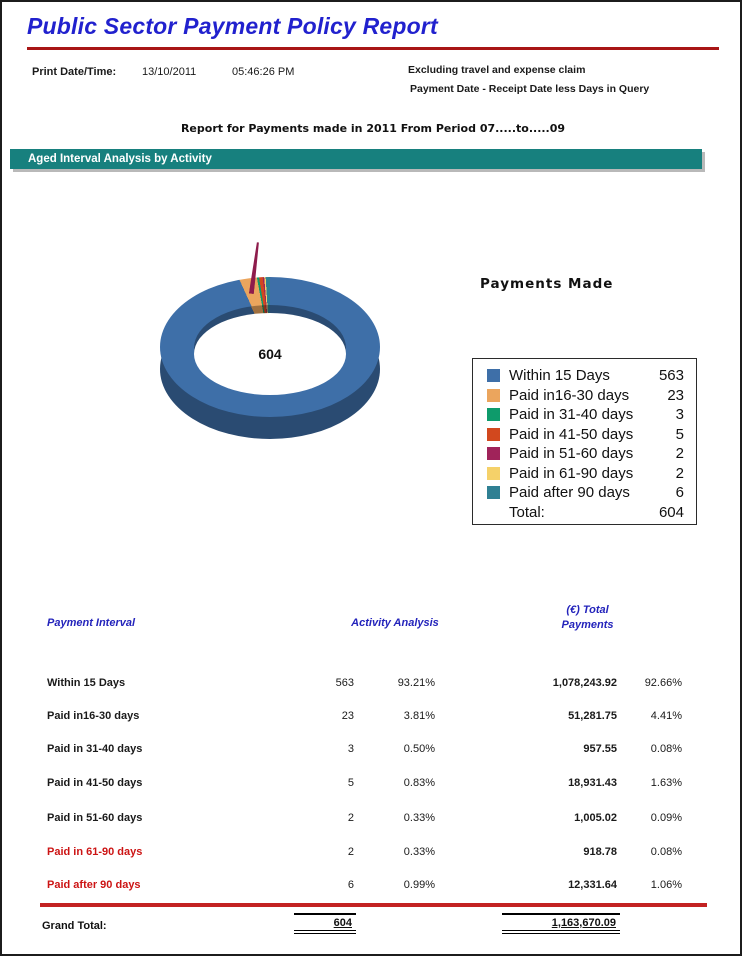 This screenshot has width=742, height=956. I want to click on row-amount: 918.78, so click(600, 852).